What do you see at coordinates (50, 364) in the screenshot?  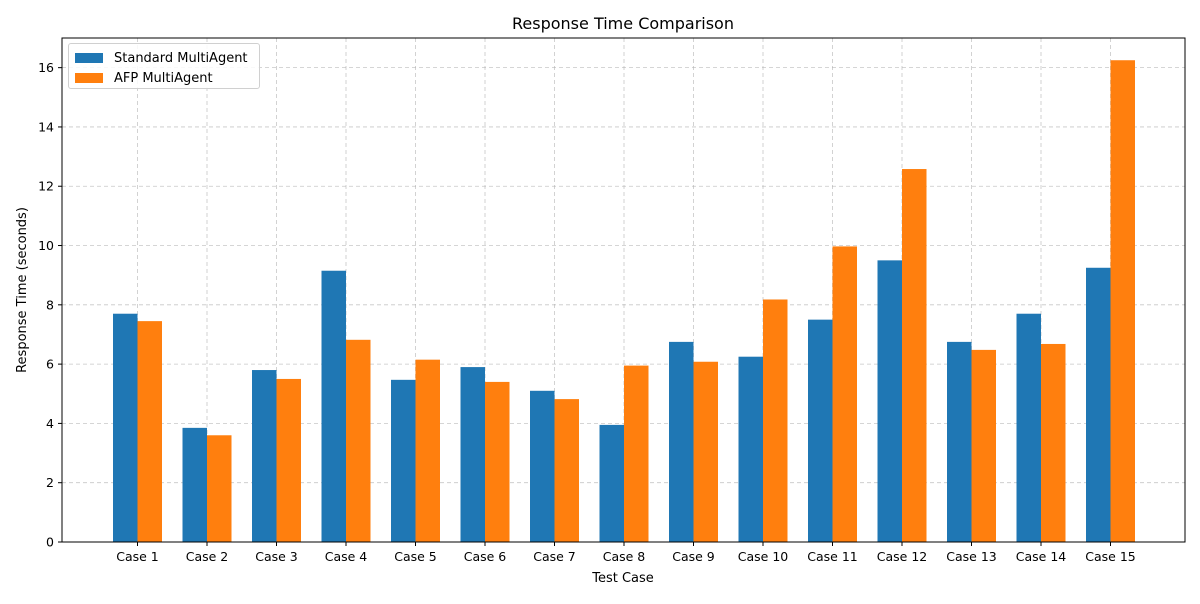 I see `y-tick-label: 6` at bounding box center [50, 364].